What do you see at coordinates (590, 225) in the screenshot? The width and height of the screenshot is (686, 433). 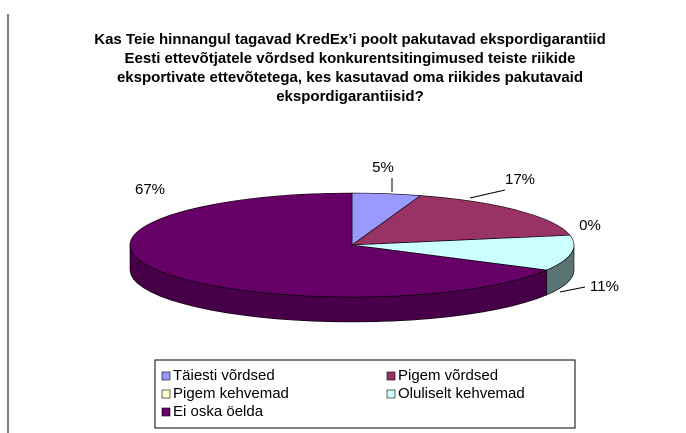 I see `data-label: 0%` at bounding box center [590, 225].